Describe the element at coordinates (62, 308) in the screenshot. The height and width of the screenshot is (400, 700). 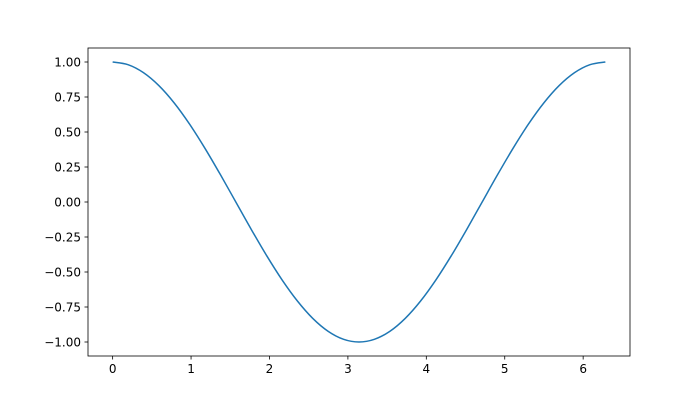
I see `y-tick-label: −0.75` at that location.